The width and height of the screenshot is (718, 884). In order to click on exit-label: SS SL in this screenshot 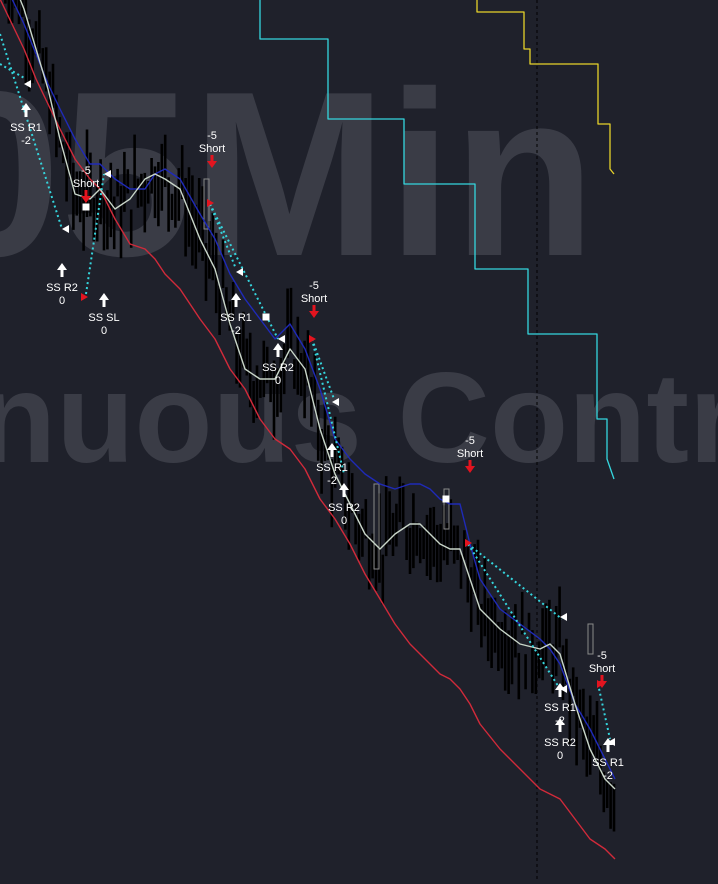, I will do `click(103, 318)`.